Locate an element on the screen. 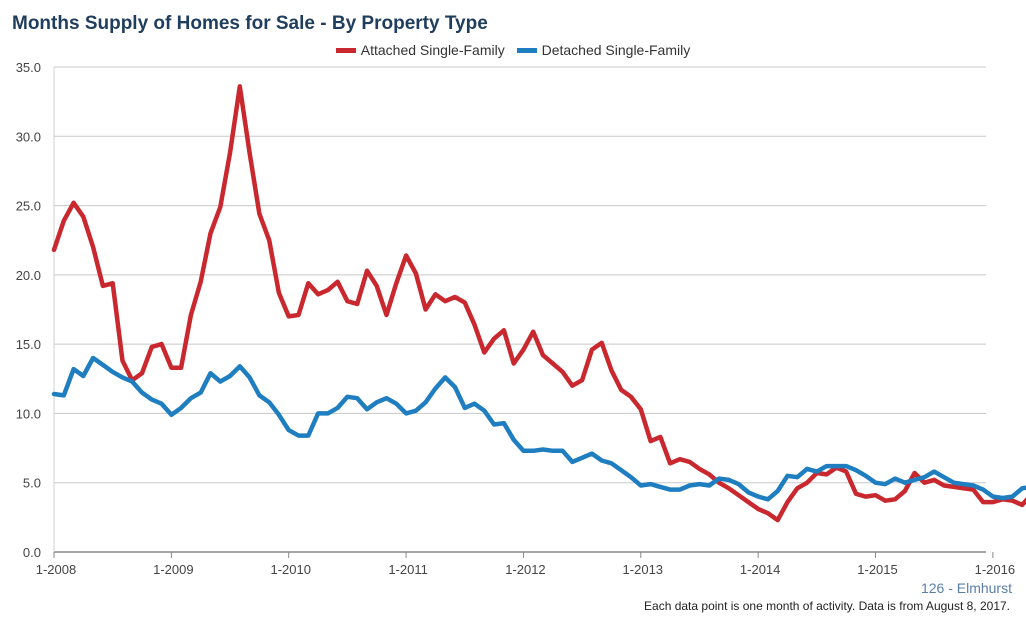  y-tick-label: 35.0 is located at coordinates (28, 67).